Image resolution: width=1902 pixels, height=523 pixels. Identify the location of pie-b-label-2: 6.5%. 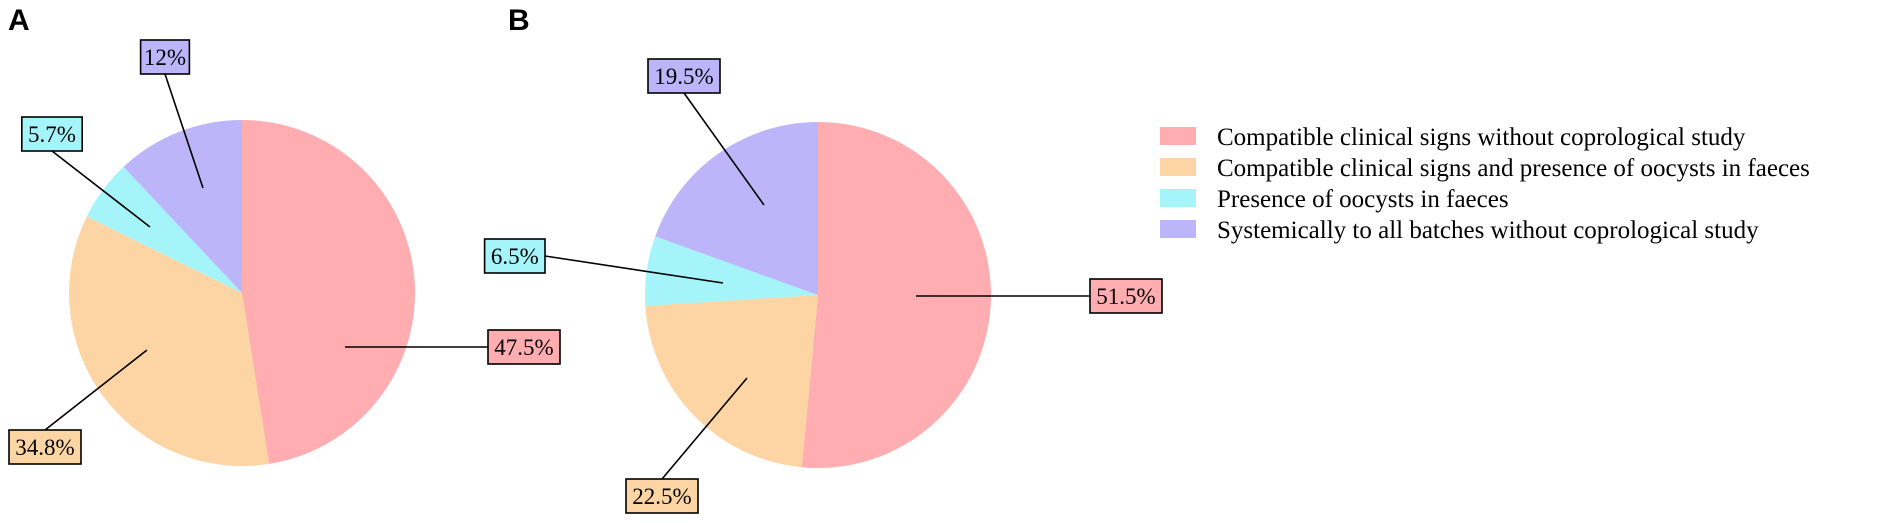
(515, 256).